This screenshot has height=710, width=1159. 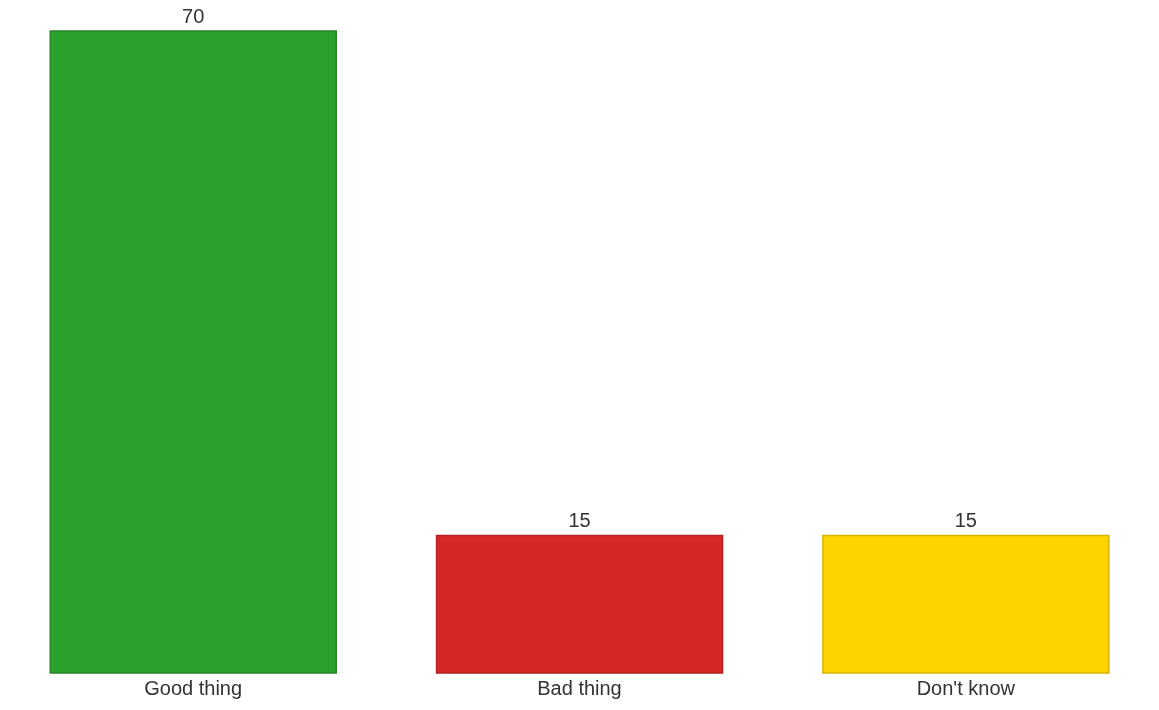 I want to click on x-tick-label: Good thing, so click(x=193, y=688).